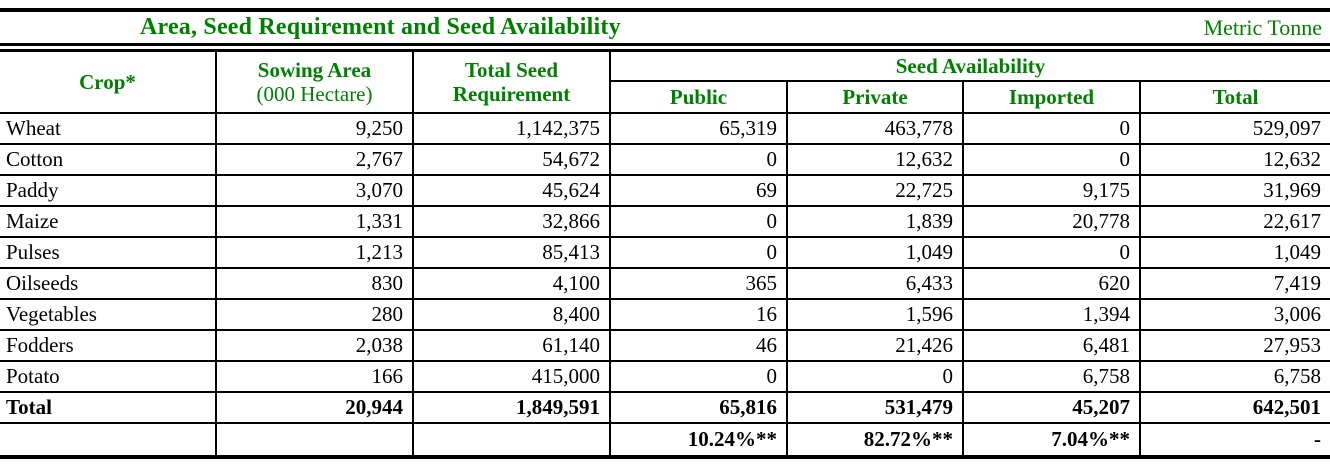 The height and width of the screenshot is (472, 1330). What do you see at coordinates (108, 221) in the screenshot?
I see `cell-crop: Maize` at bounding box center [108, 221].